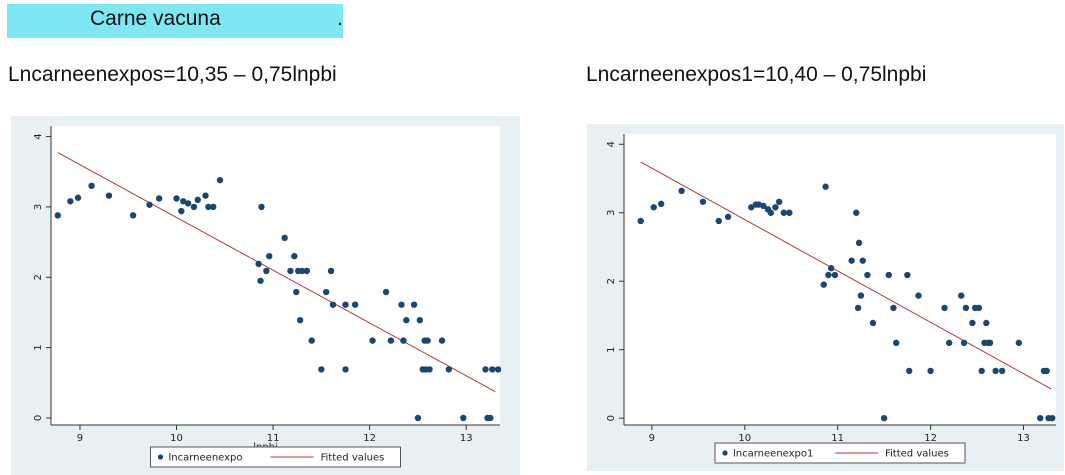  I want to click on y-tick-label: 0, so click(38, 418).